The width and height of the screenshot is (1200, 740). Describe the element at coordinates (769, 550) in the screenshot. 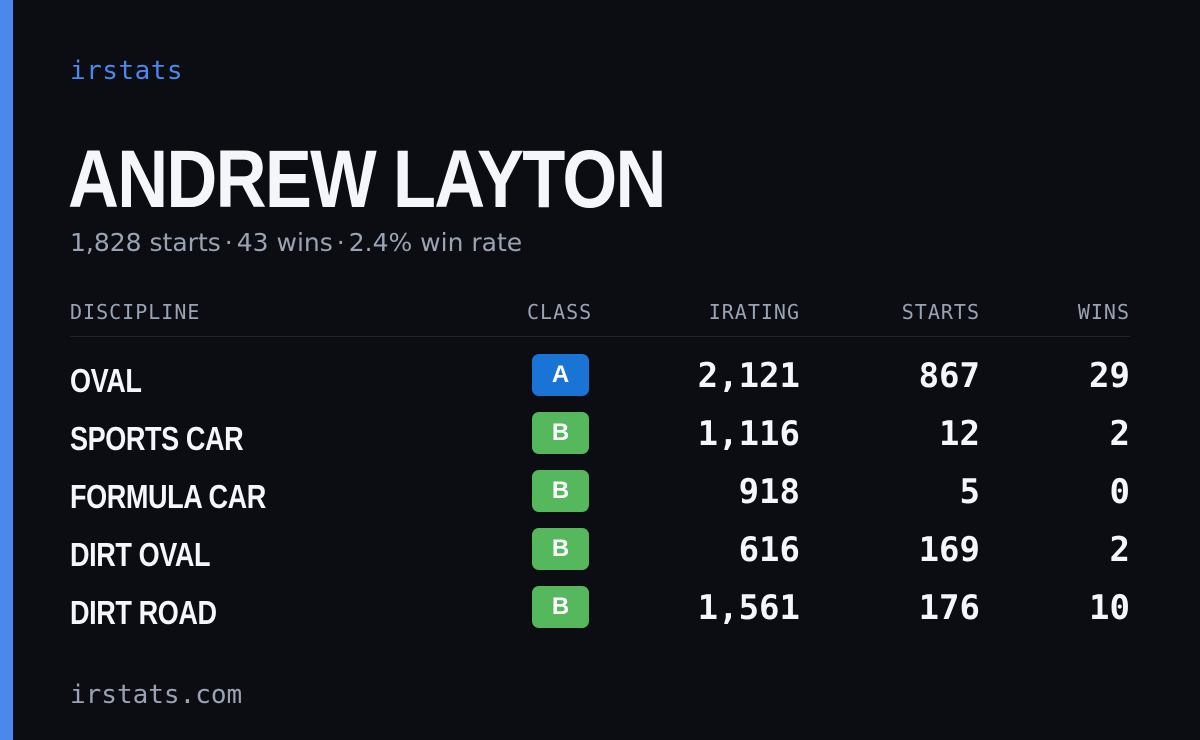

I see `irating-value: 616` at that location.